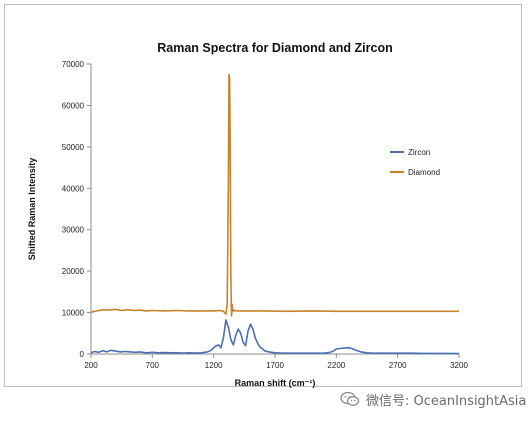 The width and height of the screenshot is (531, 421). I want to click on y-tick-label: 50000, so click(73, 147).